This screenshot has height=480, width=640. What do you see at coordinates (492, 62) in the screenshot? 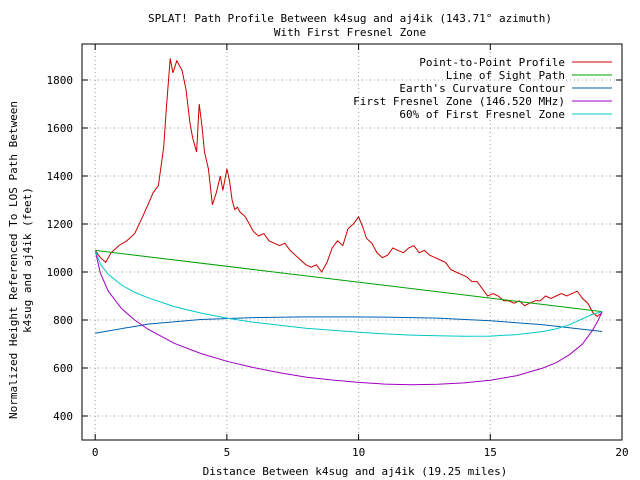
I see `legend-label: Point-to-Point Profile` at bounding box center [492, 62].